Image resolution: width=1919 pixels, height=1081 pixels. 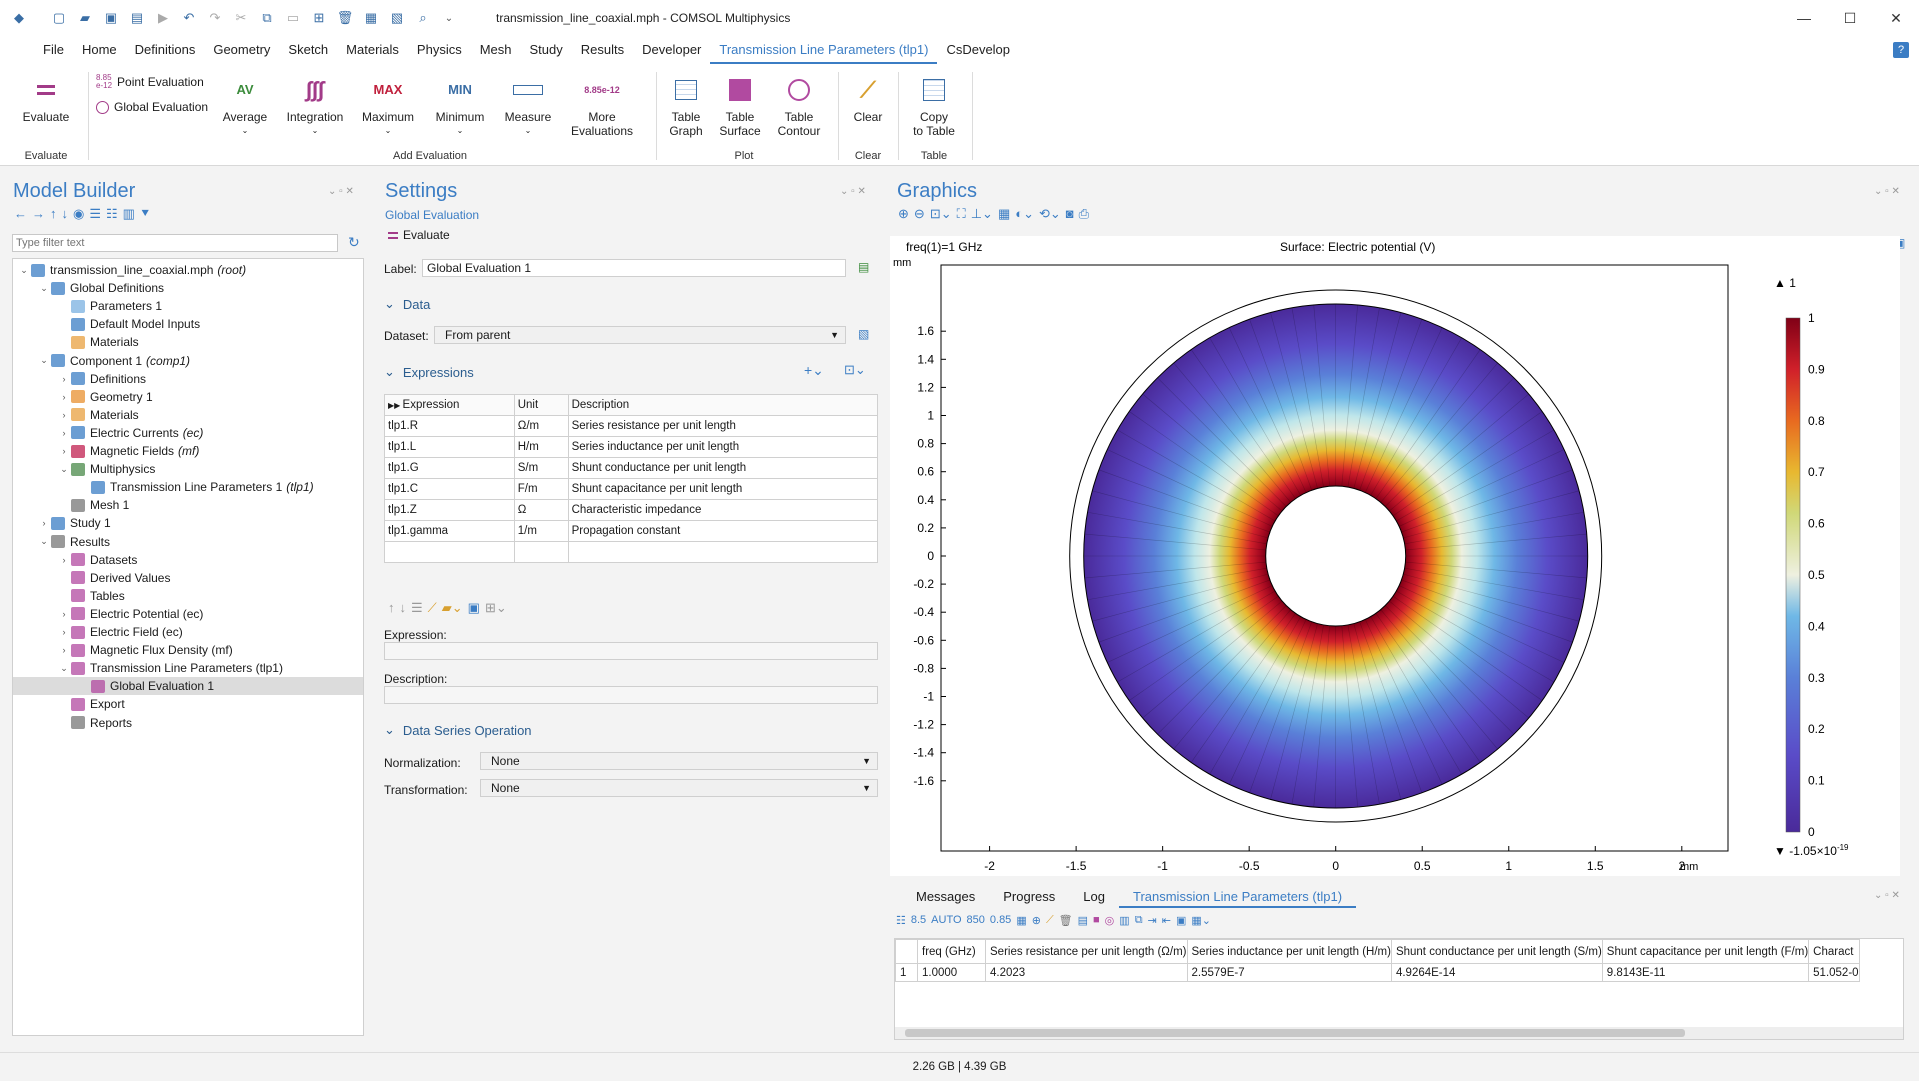 What do you see at coordinates (417, 607) in the screenshot?
I see `list-icon: ☰` at bounding box center [417, 607].